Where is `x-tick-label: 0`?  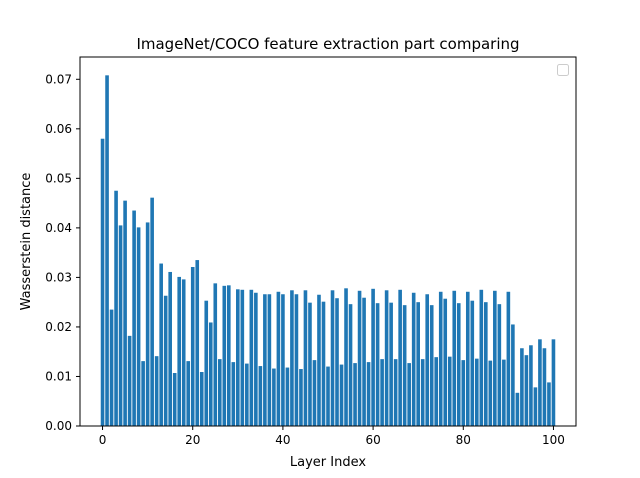 x-tick-label: 0 is located at coordinates (103, 440).